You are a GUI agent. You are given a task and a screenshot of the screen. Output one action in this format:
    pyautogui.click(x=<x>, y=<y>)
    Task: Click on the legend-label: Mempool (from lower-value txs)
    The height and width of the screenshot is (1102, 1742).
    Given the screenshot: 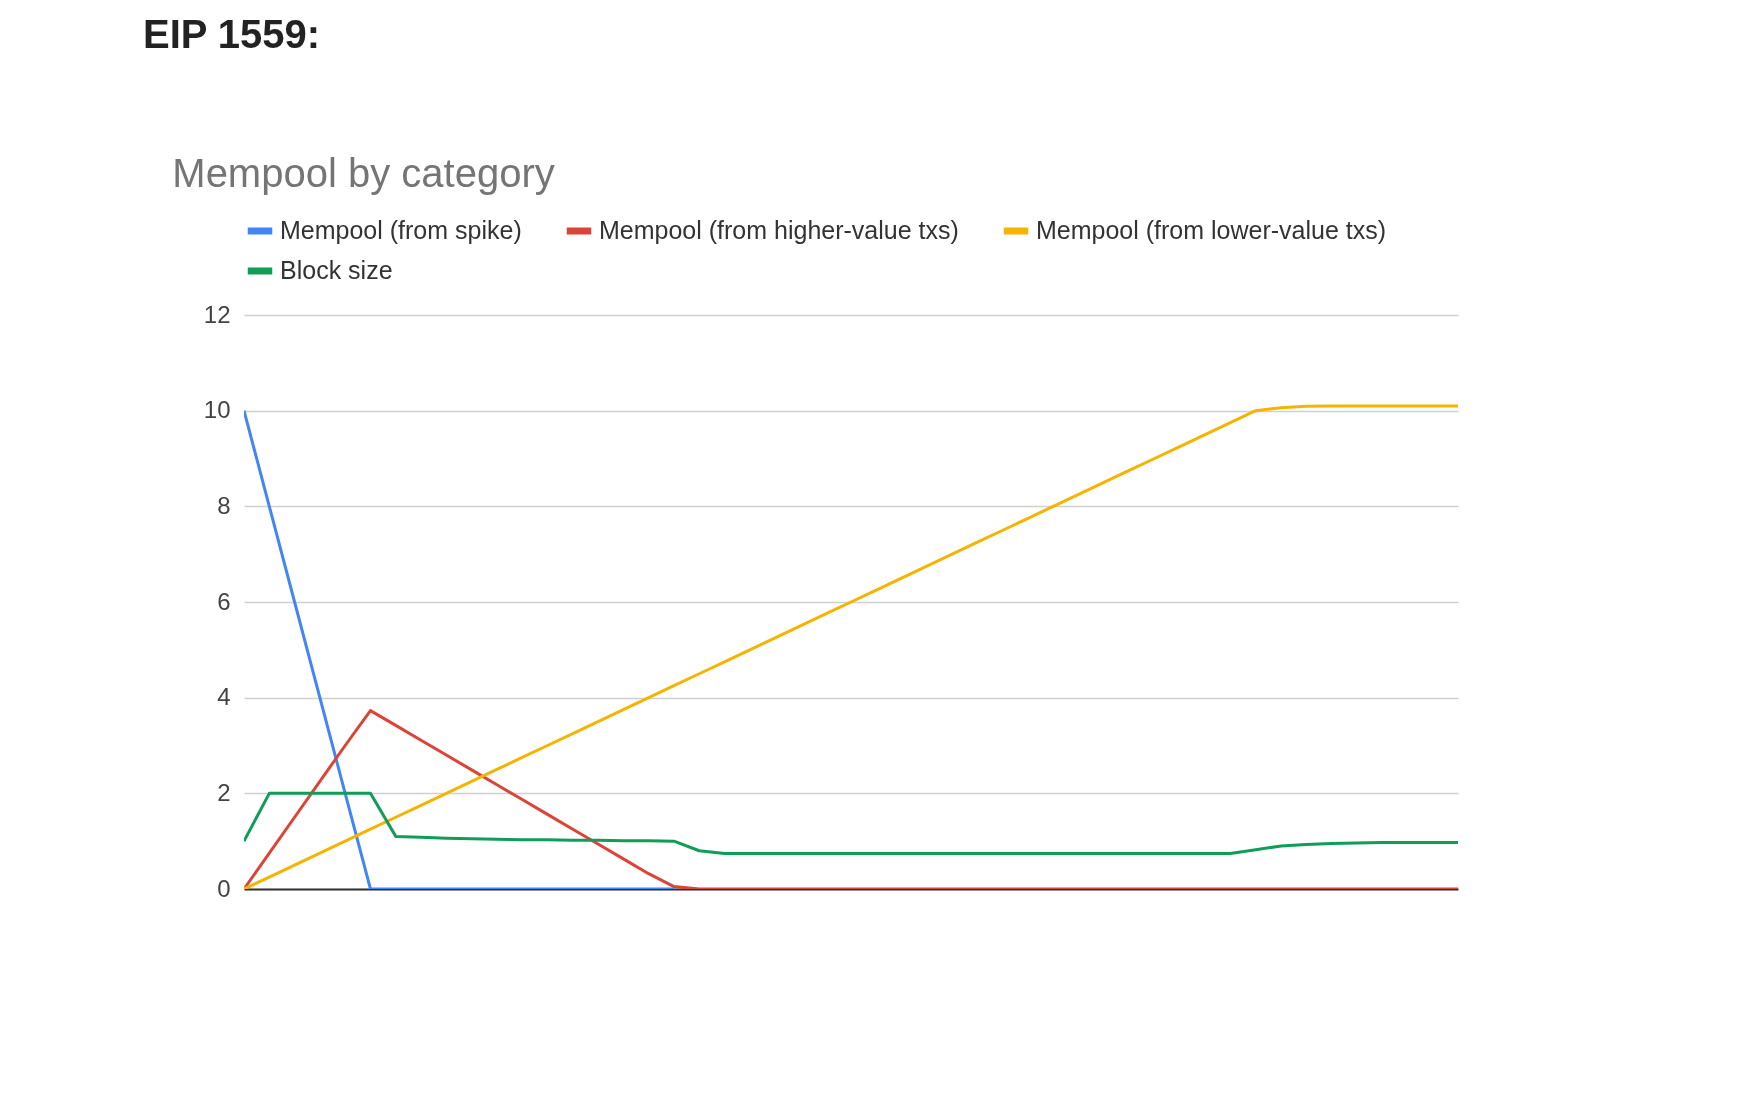 What is the action you would take?
    pyautogui.click(x=1211, y=230)
    